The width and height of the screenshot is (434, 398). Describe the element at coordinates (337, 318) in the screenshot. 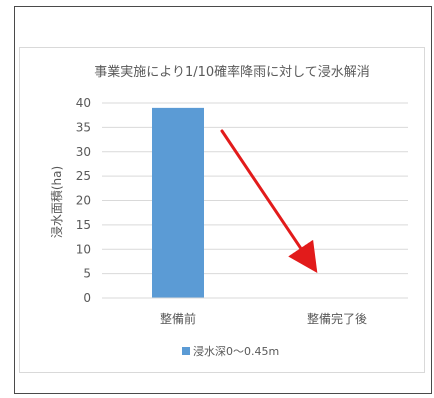

I see `category-label-after: 整備完了後` at that location.